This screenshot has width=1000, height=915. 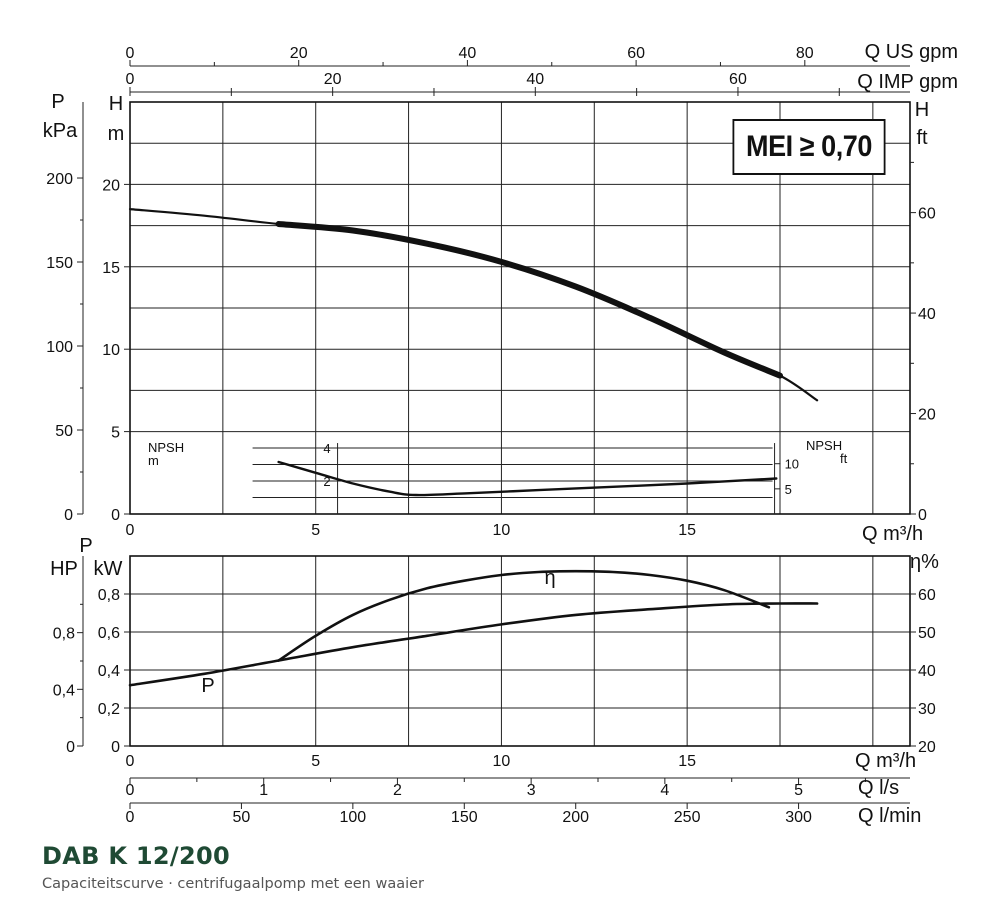 What do you see at coordinates (798, 817) in the screenshot?
I see `q-lmin-tick-label: 300` at bounding box center [798, 817].